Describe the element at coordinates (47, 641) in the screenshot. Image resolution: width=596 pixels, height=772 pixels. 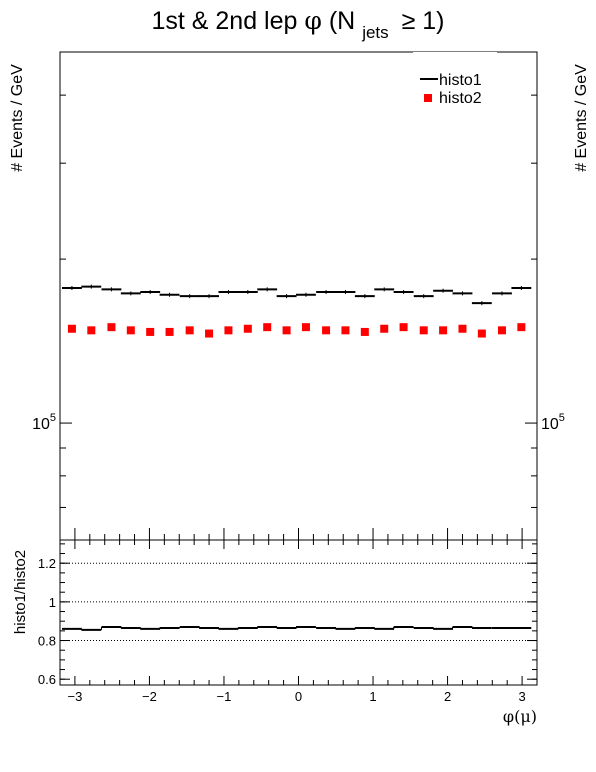
I see `ratio-y-tick-label: 0.8` at that location.